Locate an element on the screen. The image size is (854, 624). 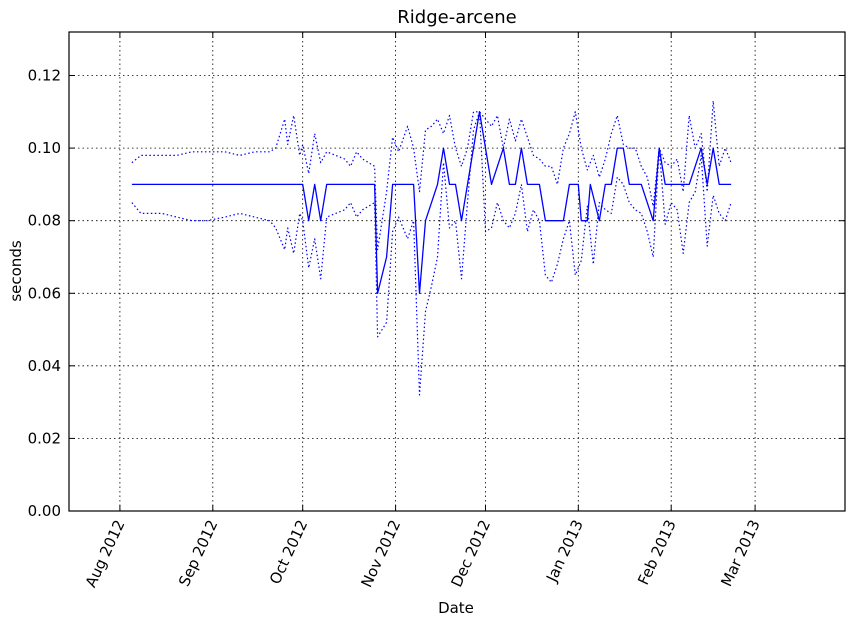
y-tick-label: 0.00 is located at coordinates (44, 511).